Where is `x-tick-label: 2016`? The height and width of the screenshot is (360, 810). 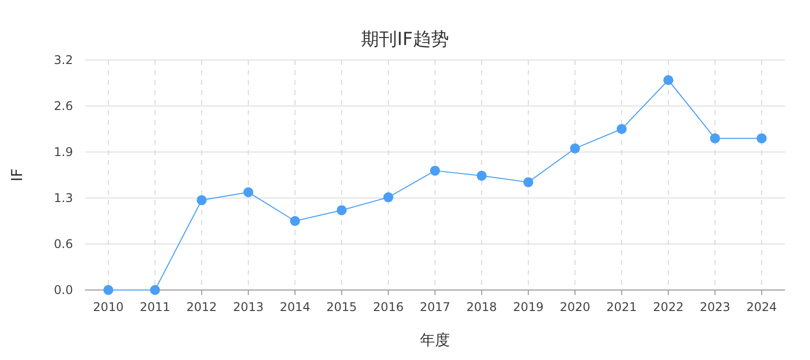 x-tick-label: 2016 is located at coordinates (388, 307).